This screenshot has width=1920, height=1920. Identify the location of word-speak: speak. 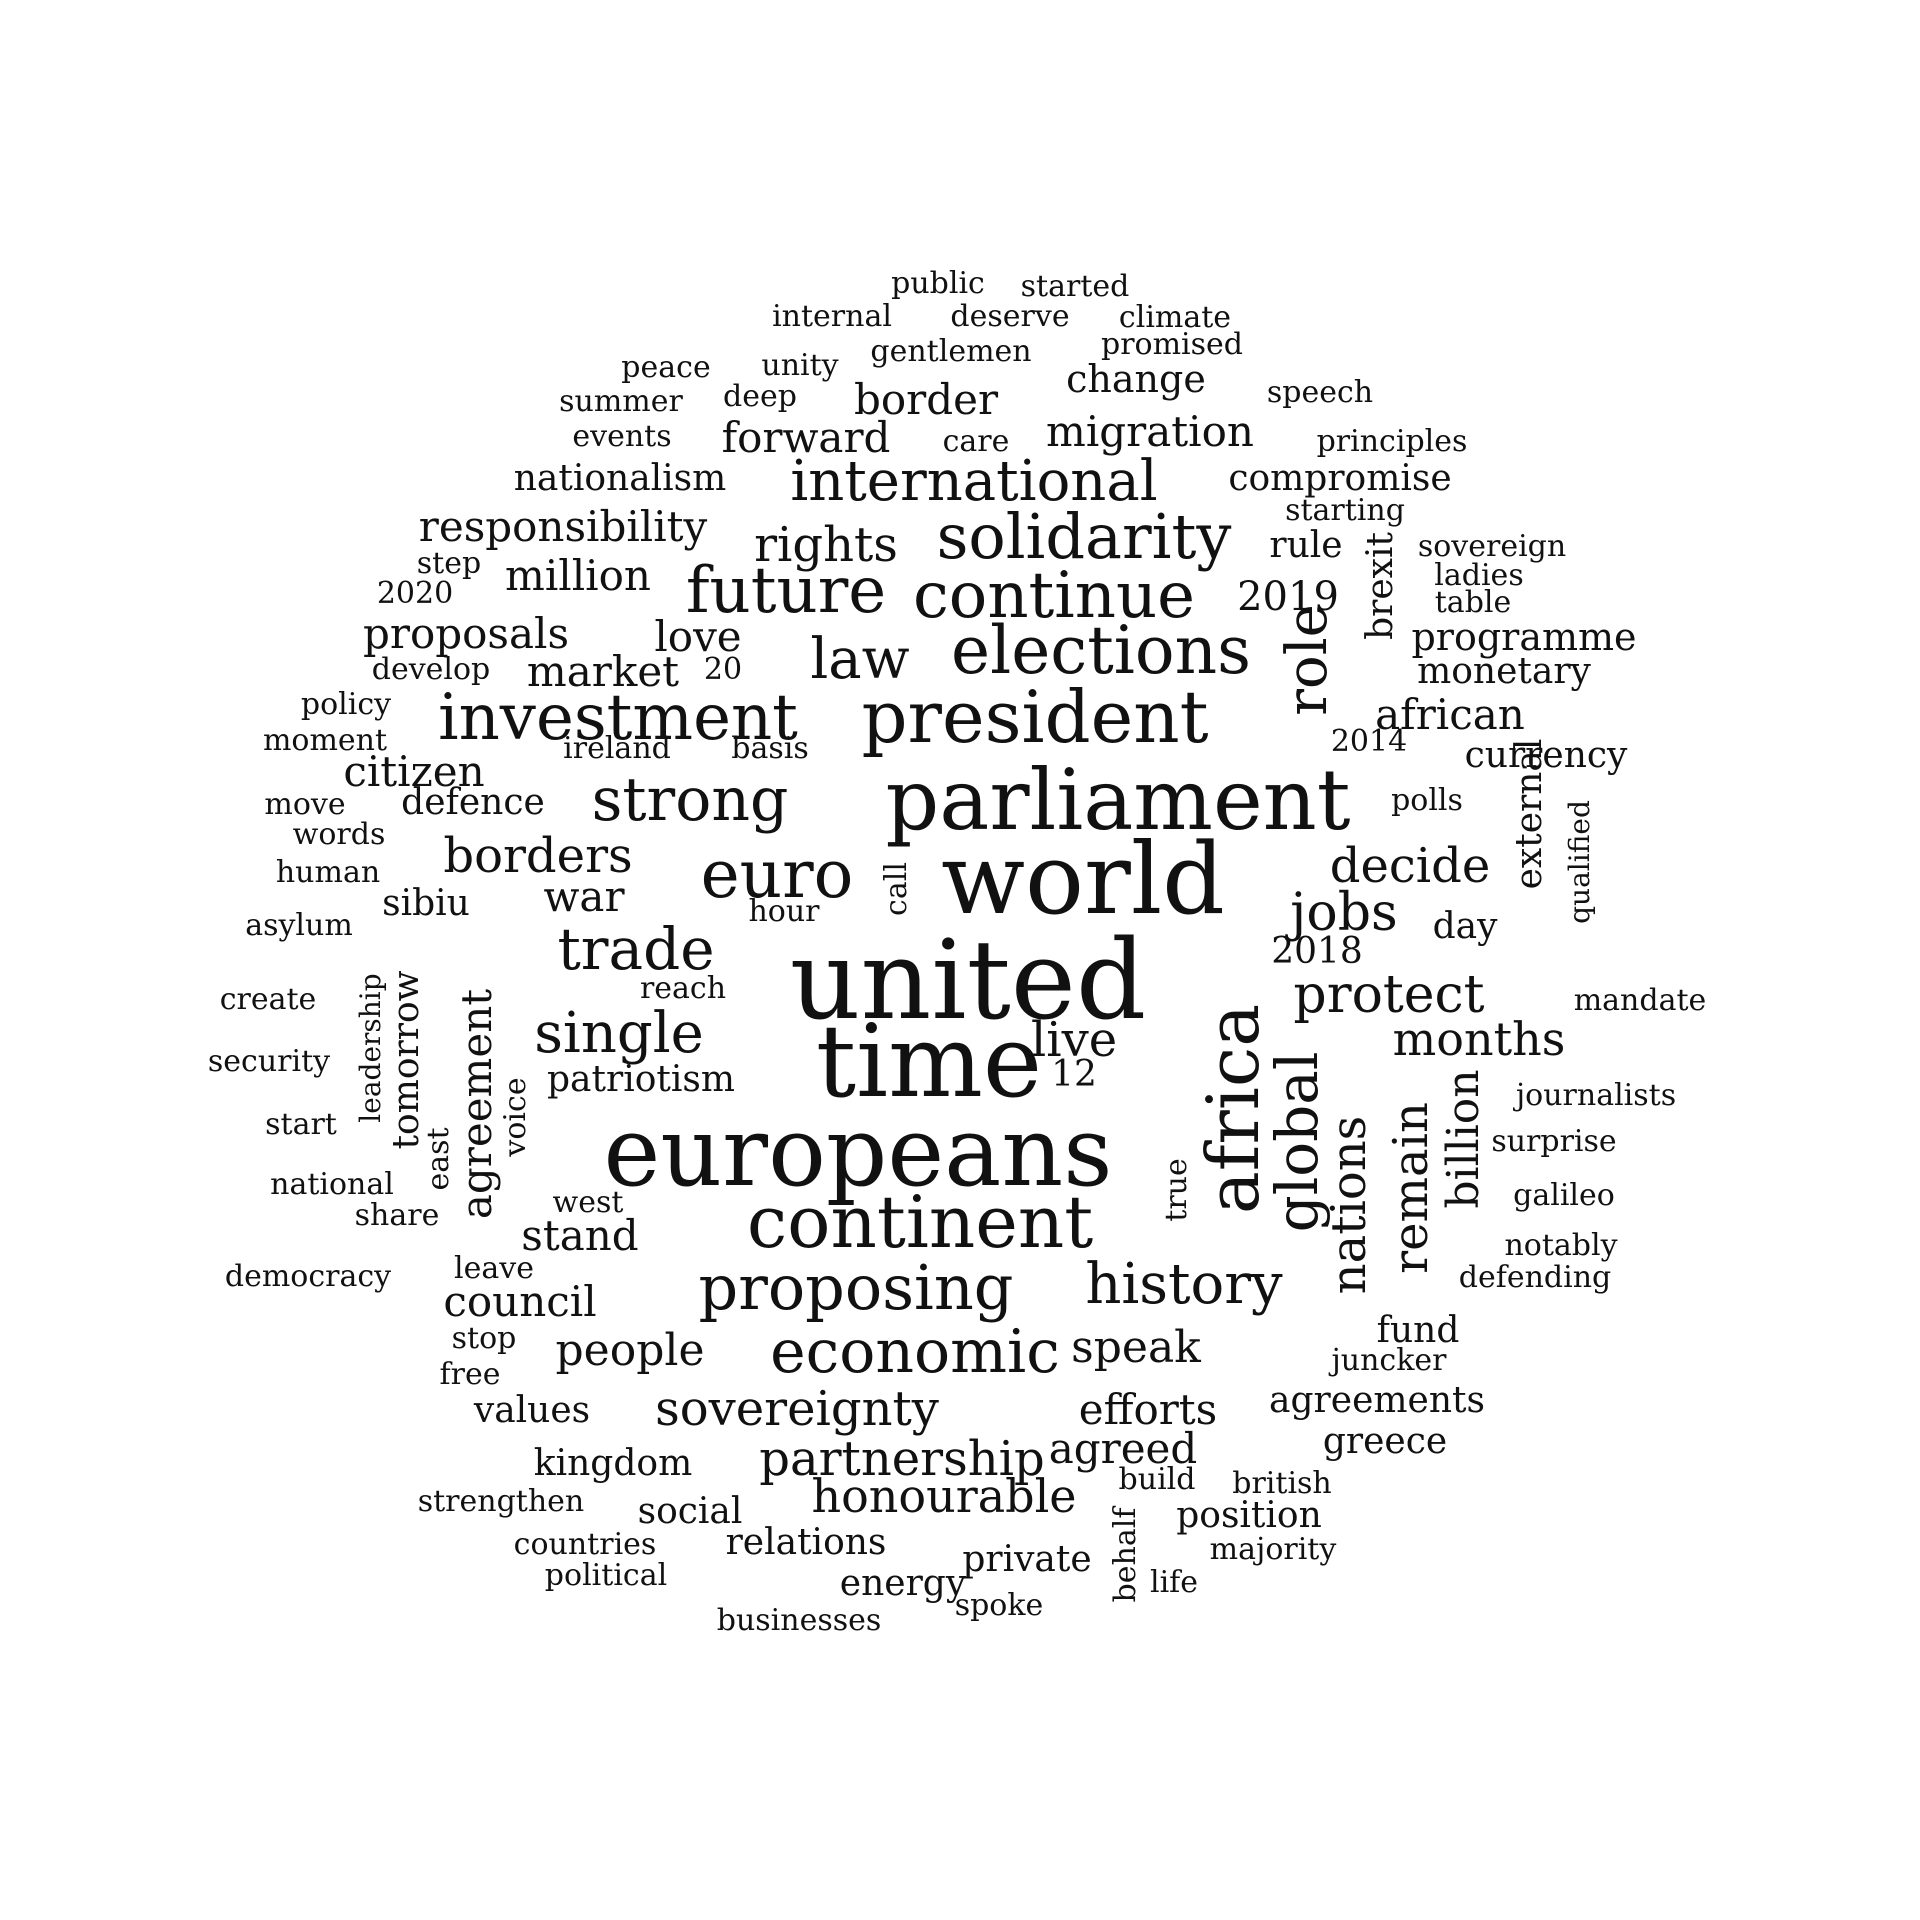
(1136, 1347).